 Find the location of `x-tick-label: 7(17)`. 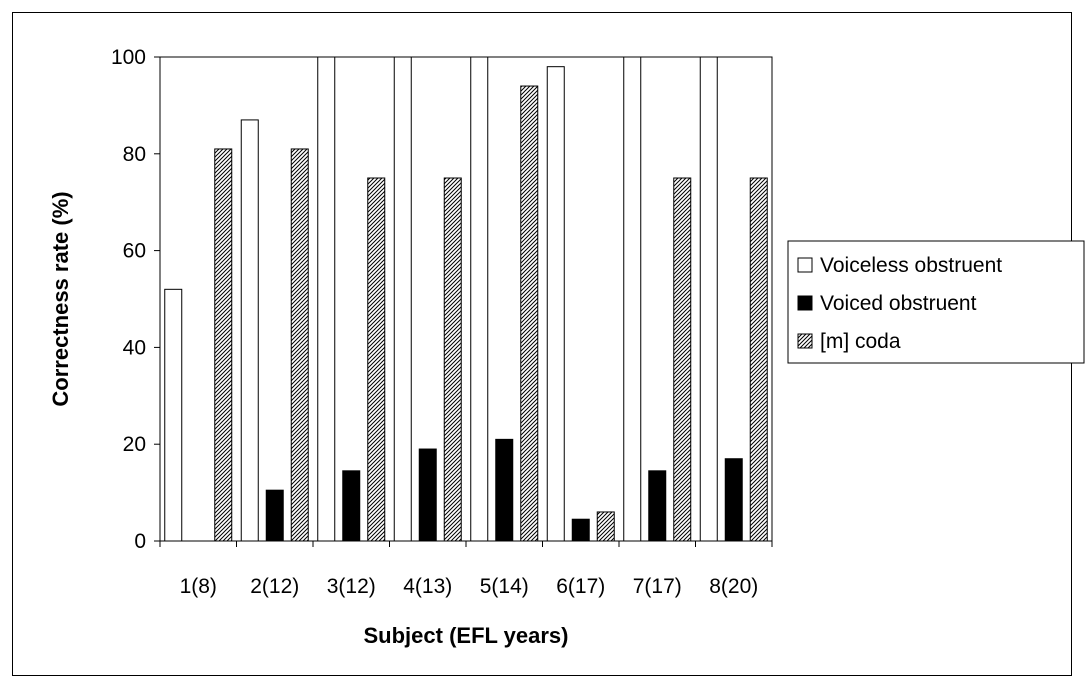

x-tick-label: 7(17) is located at coordinates (657, 586).